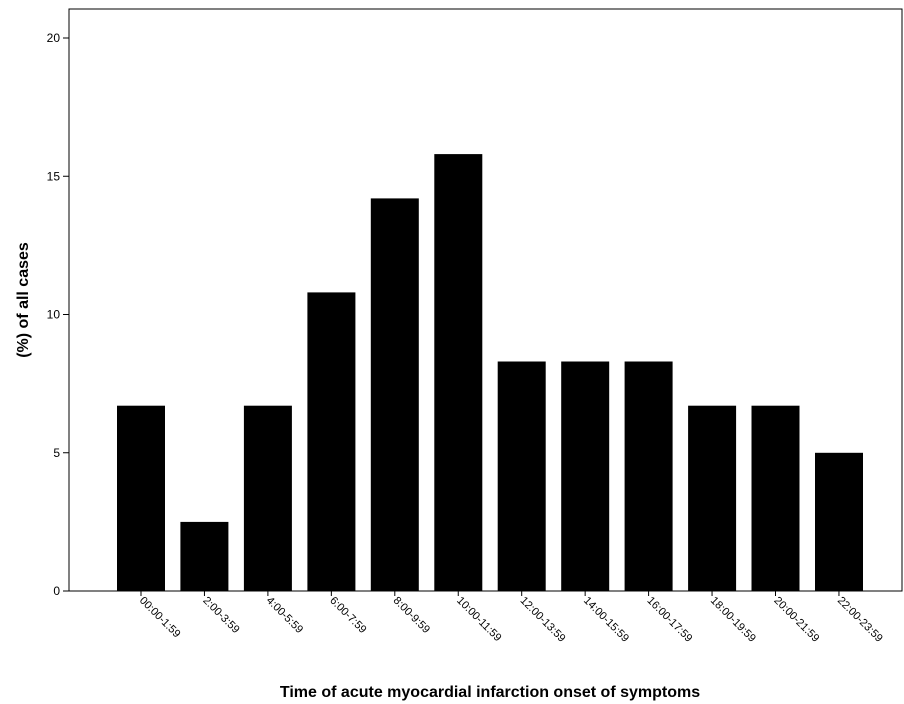 The width and height of the screenshot is (904, 704). What do you see at coordinates (860, 620) in the screenshot?
I see `x-tick-label: 22:00-23:59` at bounding box center [860, 620].